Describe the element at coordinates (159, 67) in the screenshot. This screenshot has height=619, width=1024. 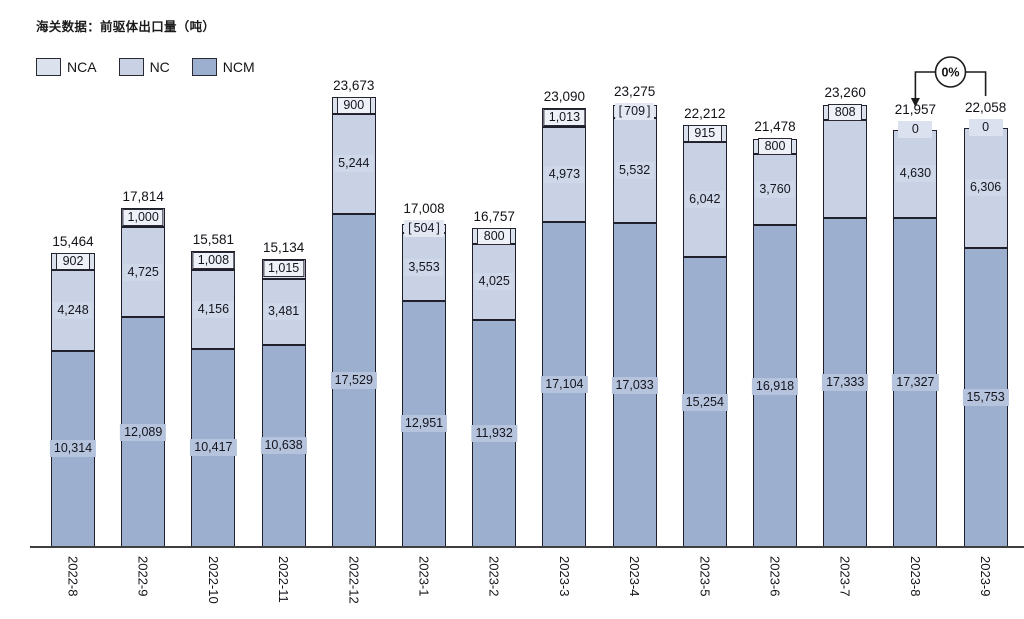
I see `legend-label-nc: NC` at that location.